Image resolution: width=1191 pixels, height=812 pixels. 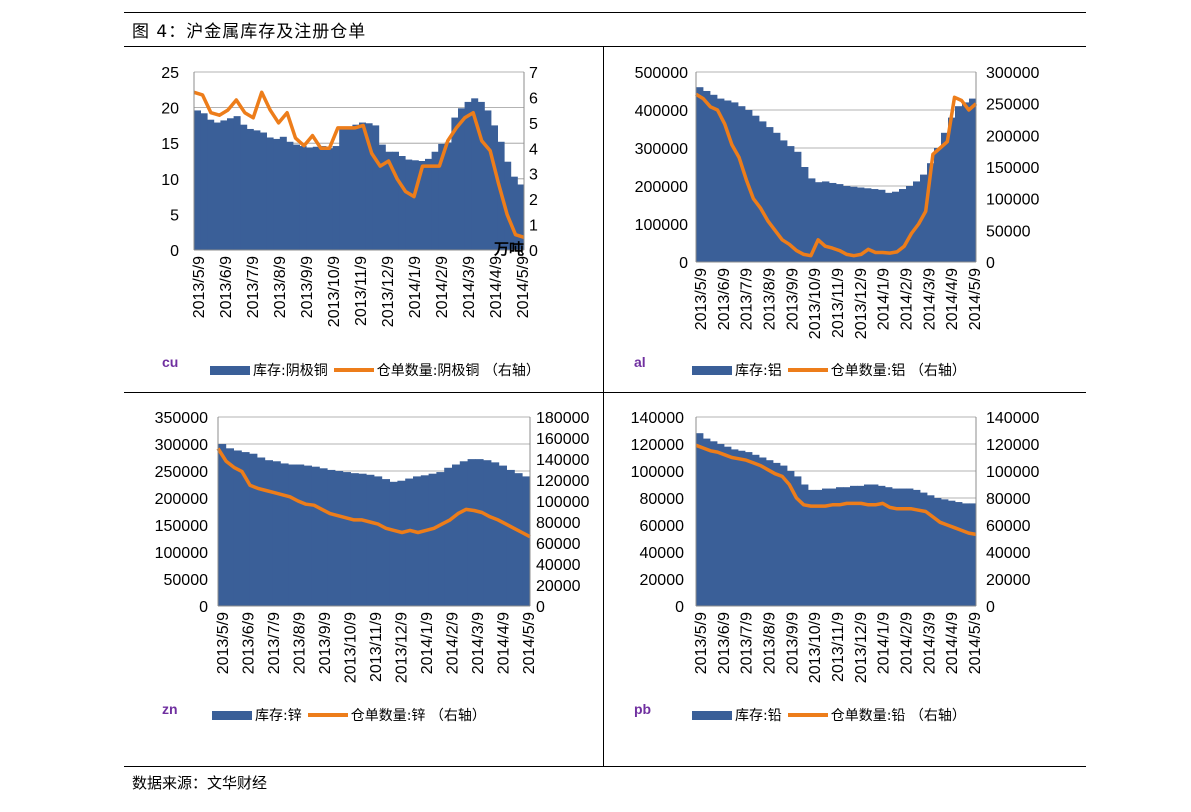 What do you see at coordinates (724, 299) in the screenshot?
I see `x-tick-label: 2013/6/9` at bounding box center [724, 299].